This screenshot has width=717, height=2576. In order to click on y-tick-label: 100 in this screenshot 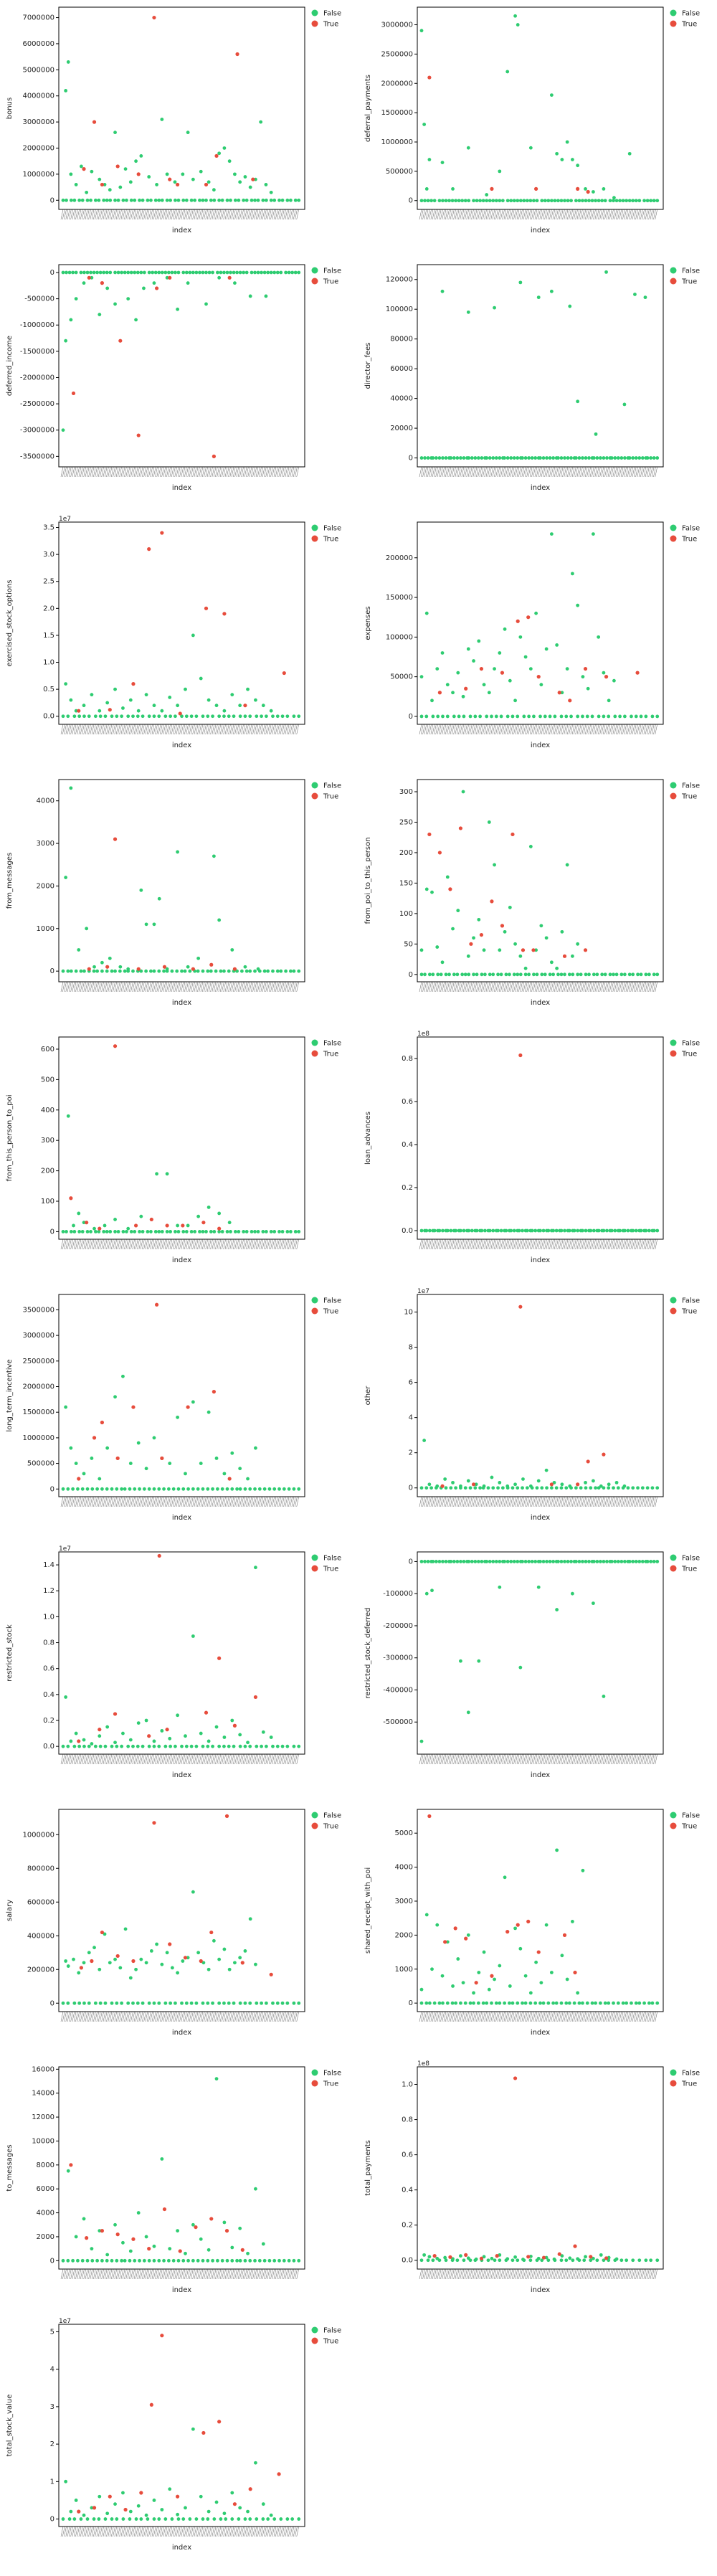, I will do `click(48, 1202)`.